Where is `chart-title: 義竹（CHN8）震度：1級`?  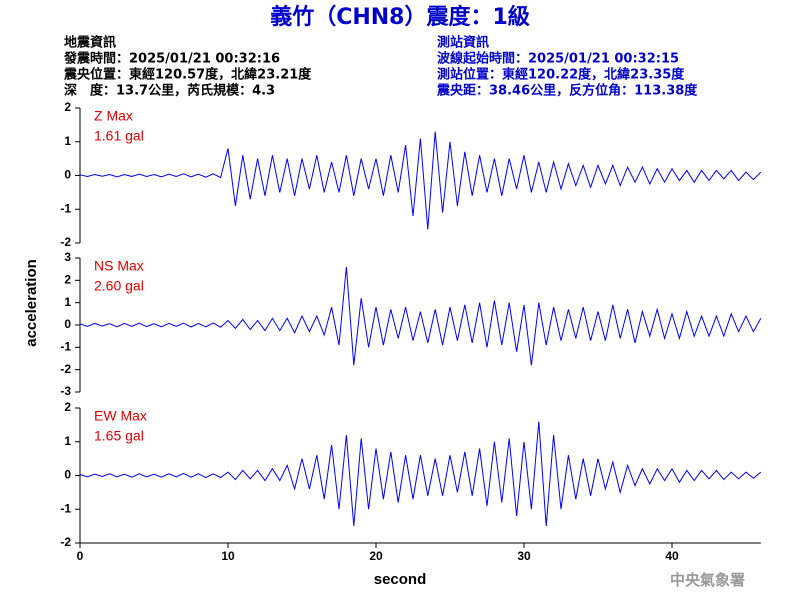
chart-title: 義竹（CHN8）震度：1級 is located at coordinates (400, 17).